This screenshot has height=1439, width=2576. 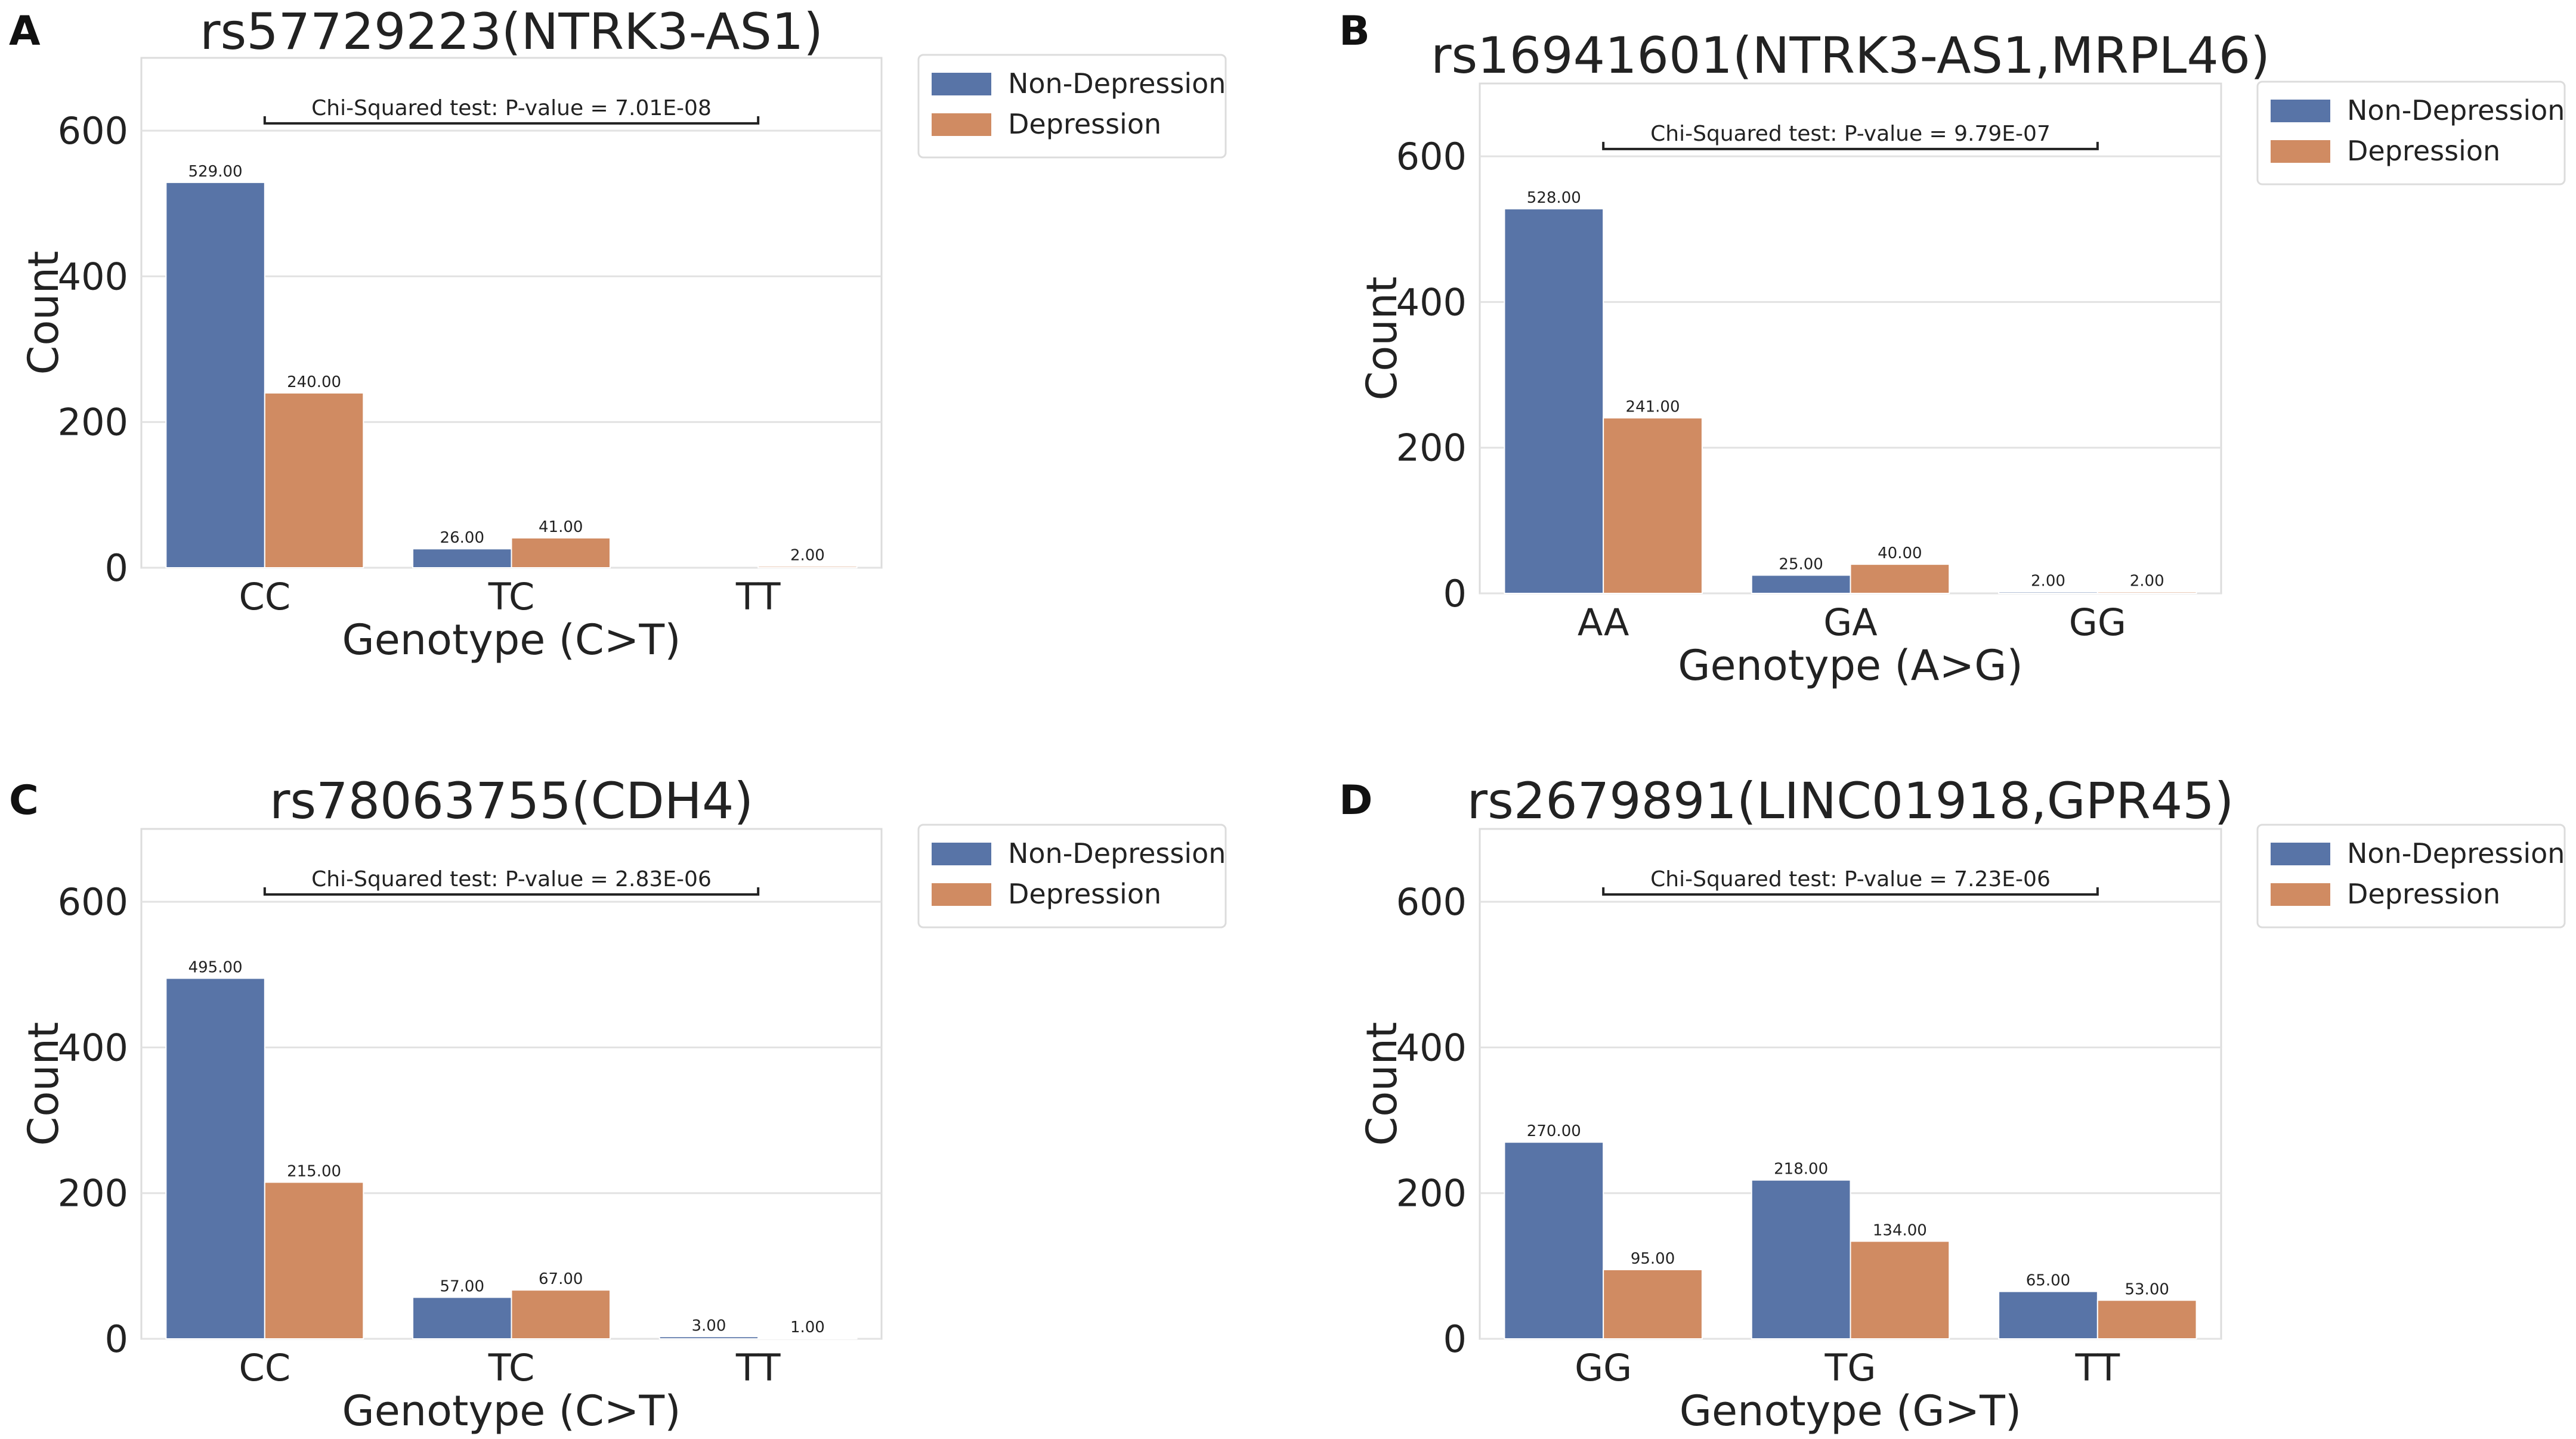 I want to click on panel-letter: C, so click(x=24, y=800).